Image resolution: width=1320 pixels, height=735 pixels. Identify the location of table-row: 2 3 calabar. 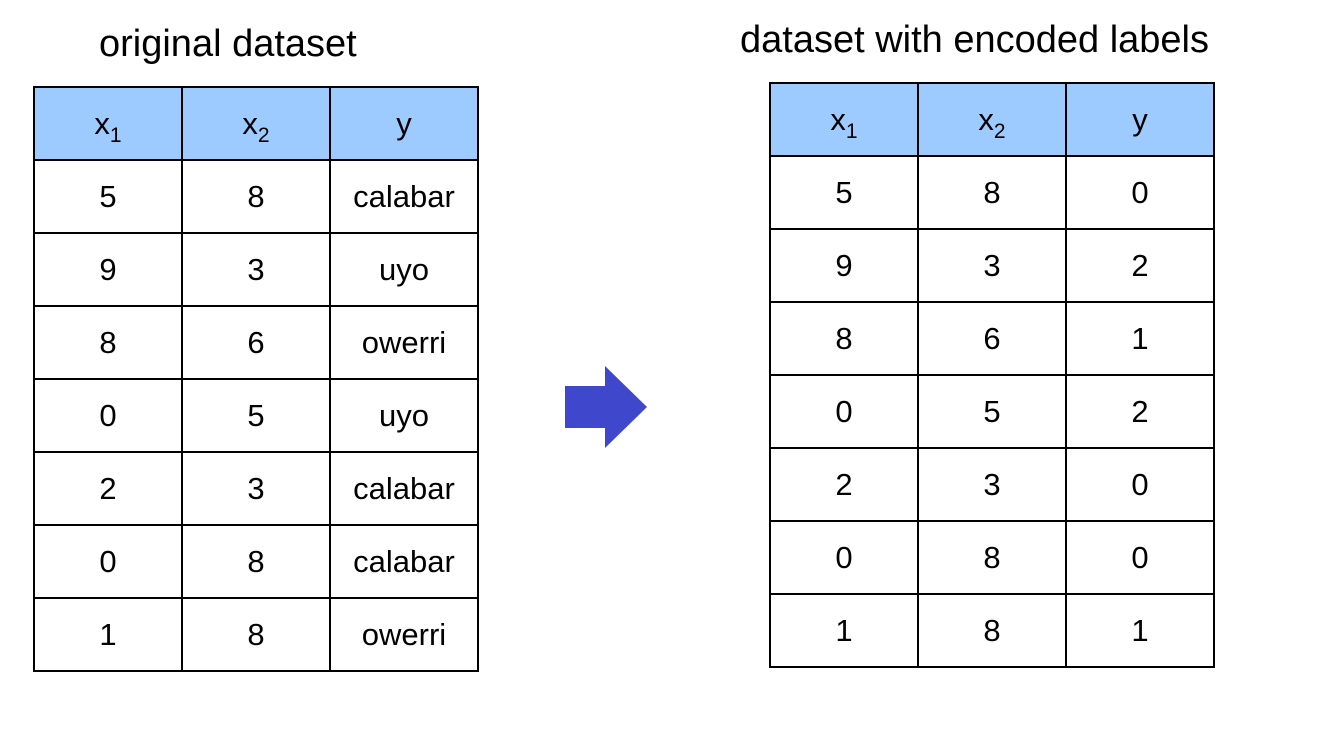
(256, 488).